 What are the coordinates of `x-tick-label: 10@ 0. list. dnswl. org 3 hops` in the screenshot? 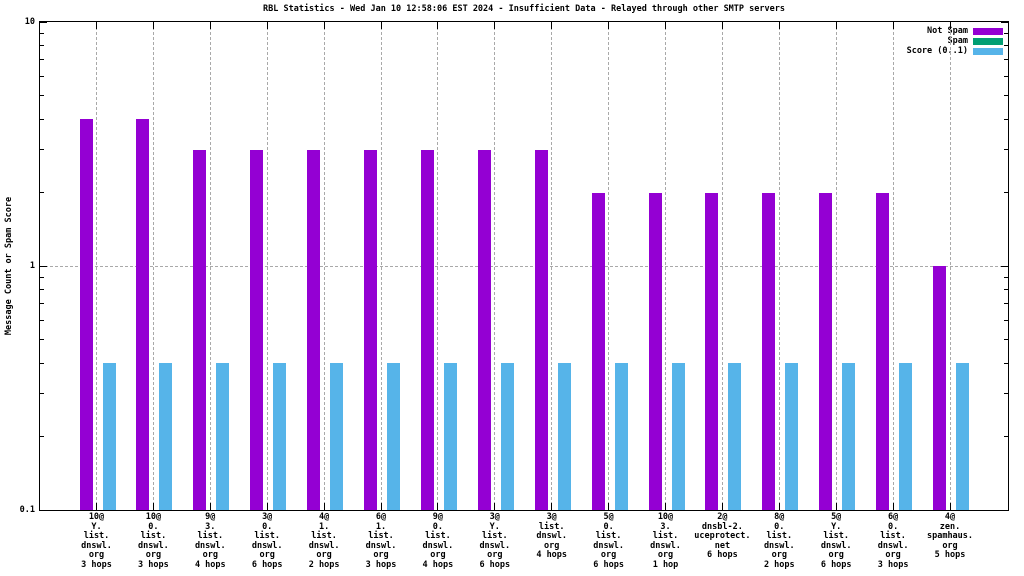 It's located at (153, 541).